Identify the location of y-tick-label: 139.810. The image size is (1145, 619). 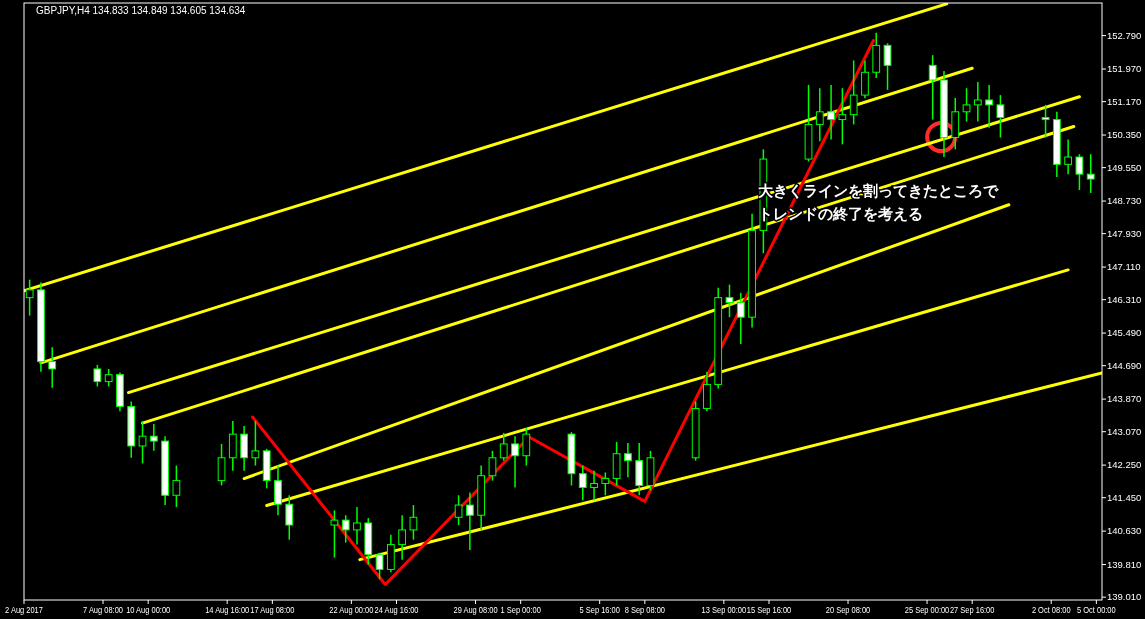
(1124, 564).